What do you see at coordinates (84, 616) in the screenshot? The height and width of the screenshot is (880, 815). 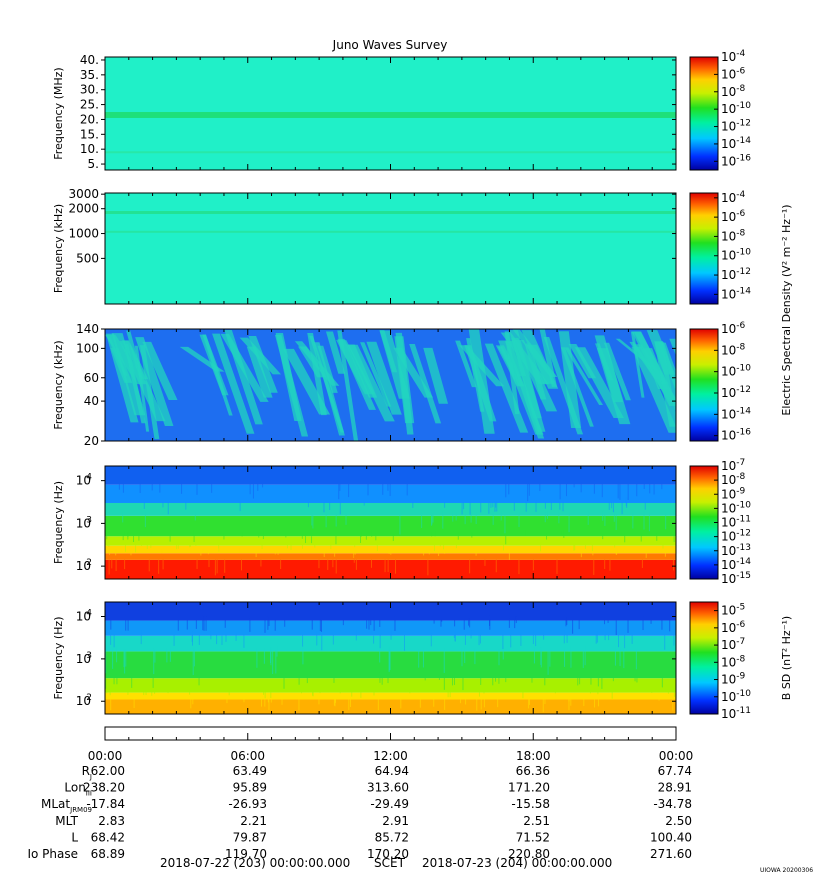 I see `y-tick-label: 104` at bounding box center [84, 616].